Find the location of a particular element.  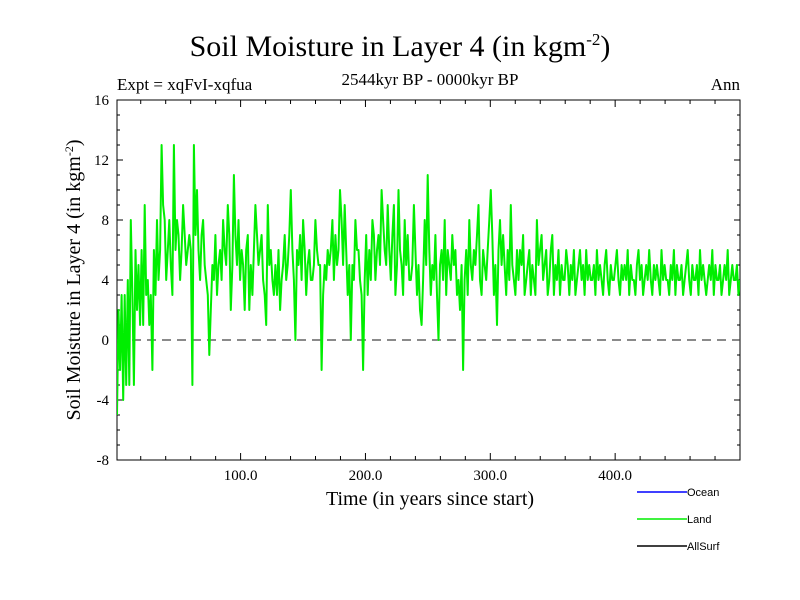

y-tick-label: 4 is located at coordinates (106, 281).